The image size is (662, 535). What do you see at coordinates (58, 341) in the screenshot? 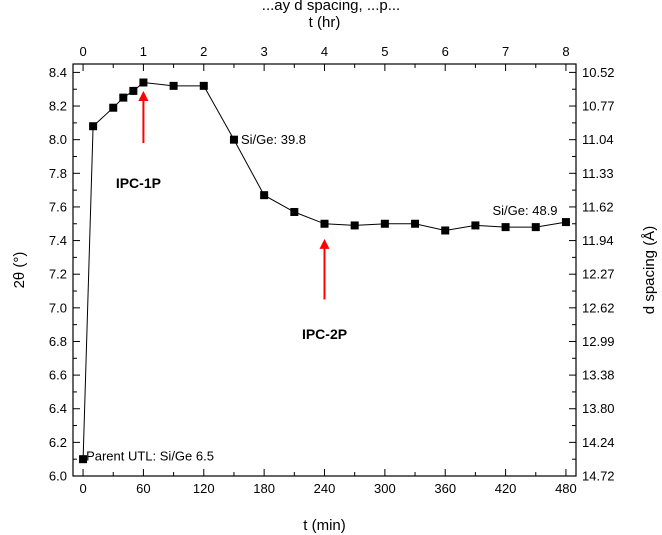
I see `y-left-tick-label: 6.8` at bounding box center [58, 341].